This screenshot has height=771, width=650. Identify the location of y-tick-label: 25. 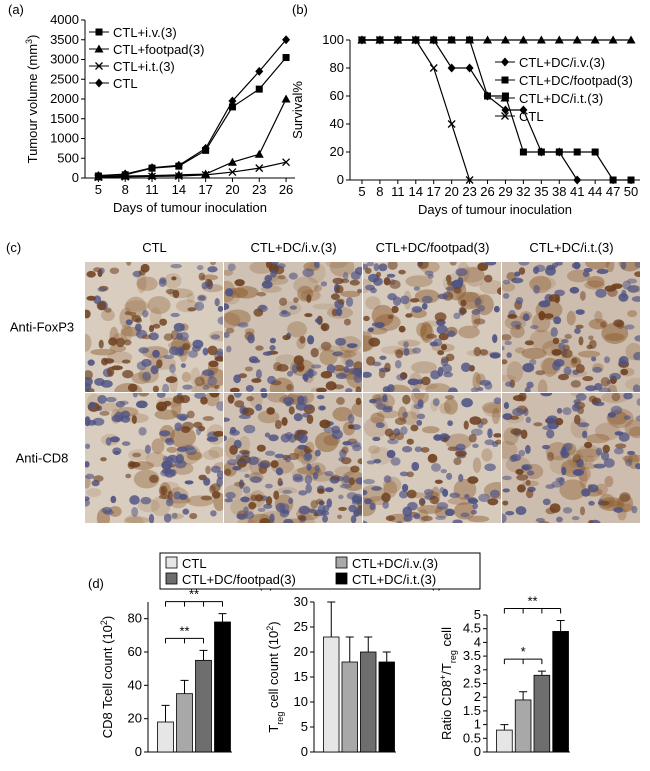
(301, 626).